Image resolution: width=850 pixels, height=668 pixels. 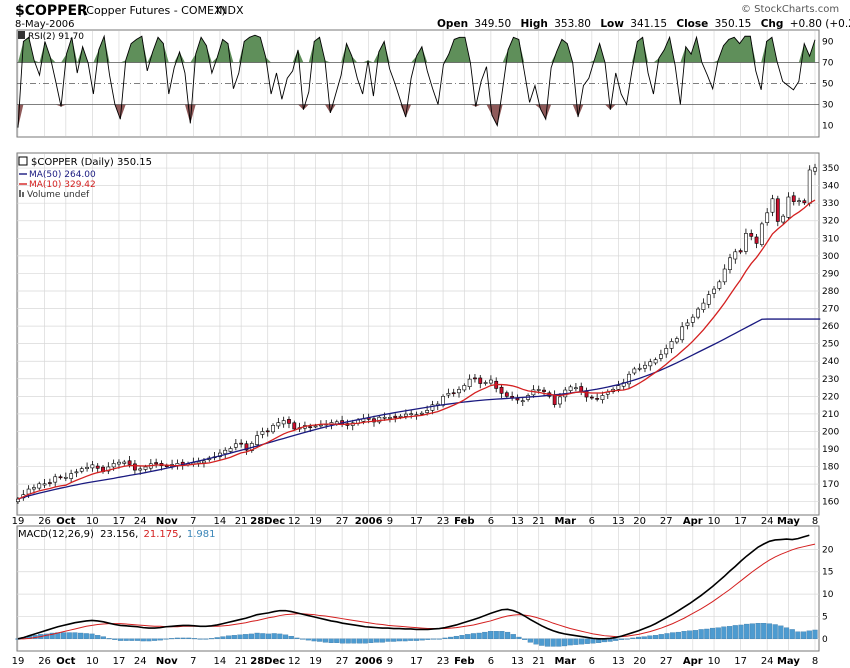 What do you see at coordinates (767, 521) in the screenshot?
I see `x-tick-label: 24` at bounding box center [767, 521].